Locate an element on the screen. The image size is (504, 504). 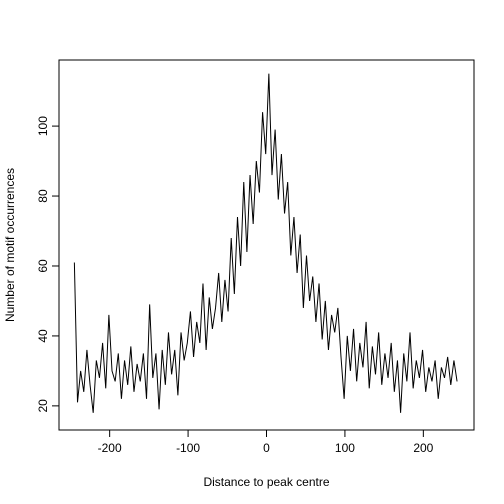
y-tick-label: 40 is located at coordinates (43, 336).